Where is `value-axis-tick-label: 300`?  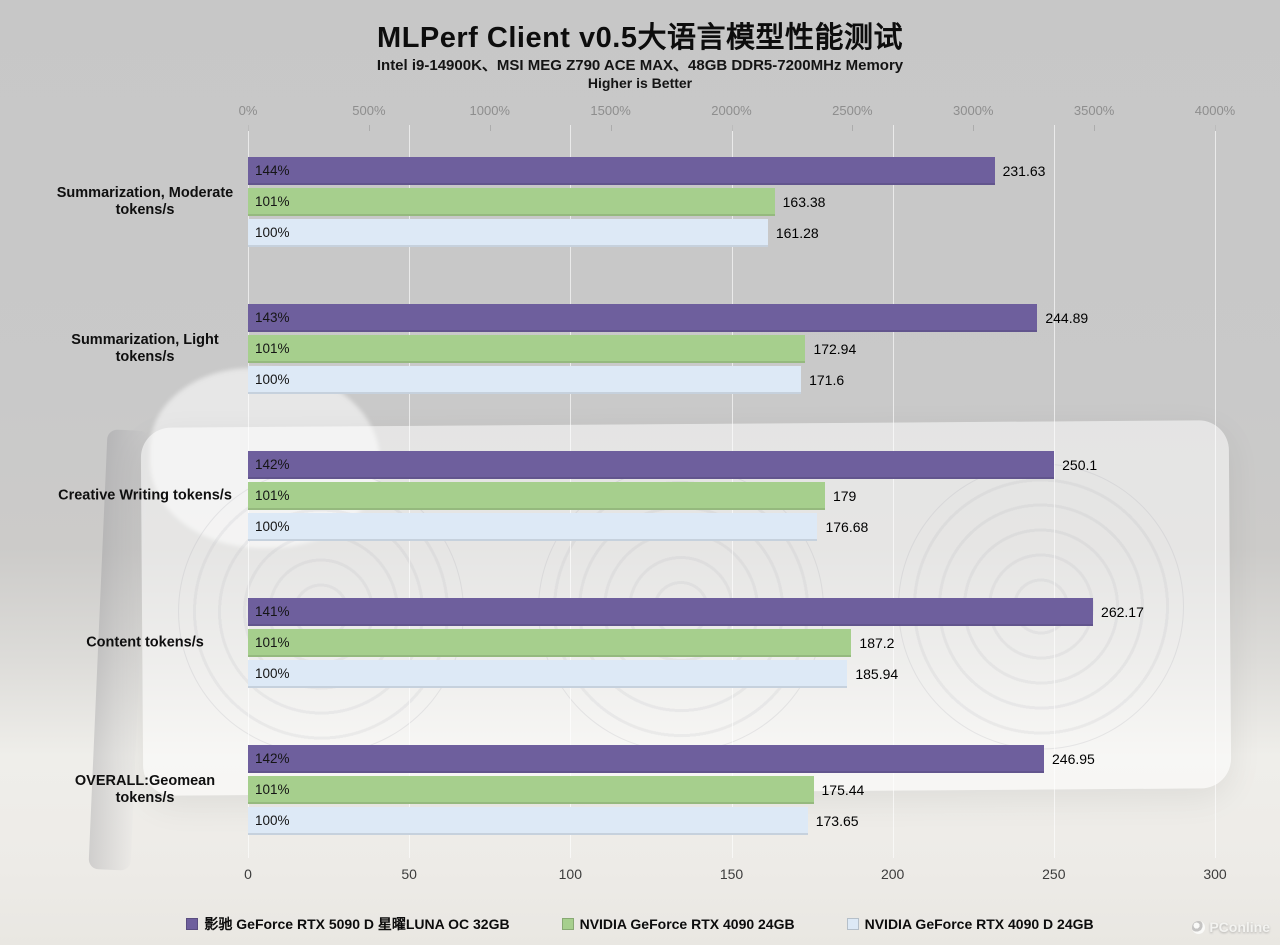
value-axis-tick-label: 300 is located at coordinates (1215, 874).